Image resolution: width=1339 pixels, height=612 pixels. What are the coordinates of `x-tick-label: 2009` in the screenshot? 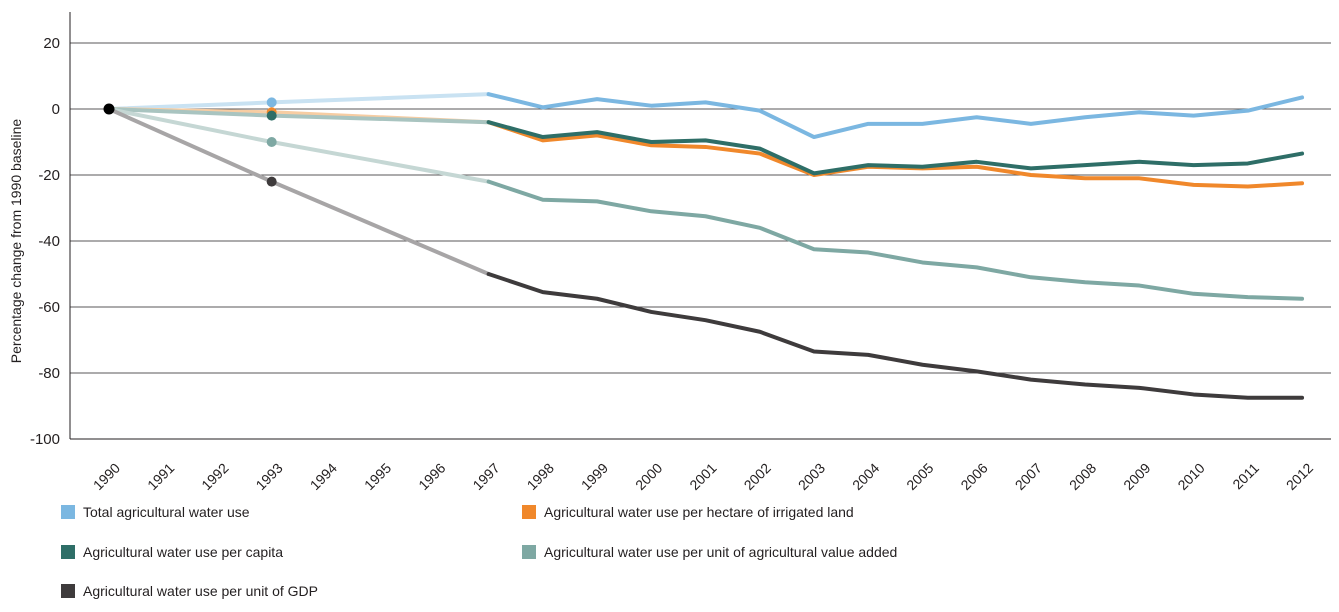 It's located at (1136, 476).